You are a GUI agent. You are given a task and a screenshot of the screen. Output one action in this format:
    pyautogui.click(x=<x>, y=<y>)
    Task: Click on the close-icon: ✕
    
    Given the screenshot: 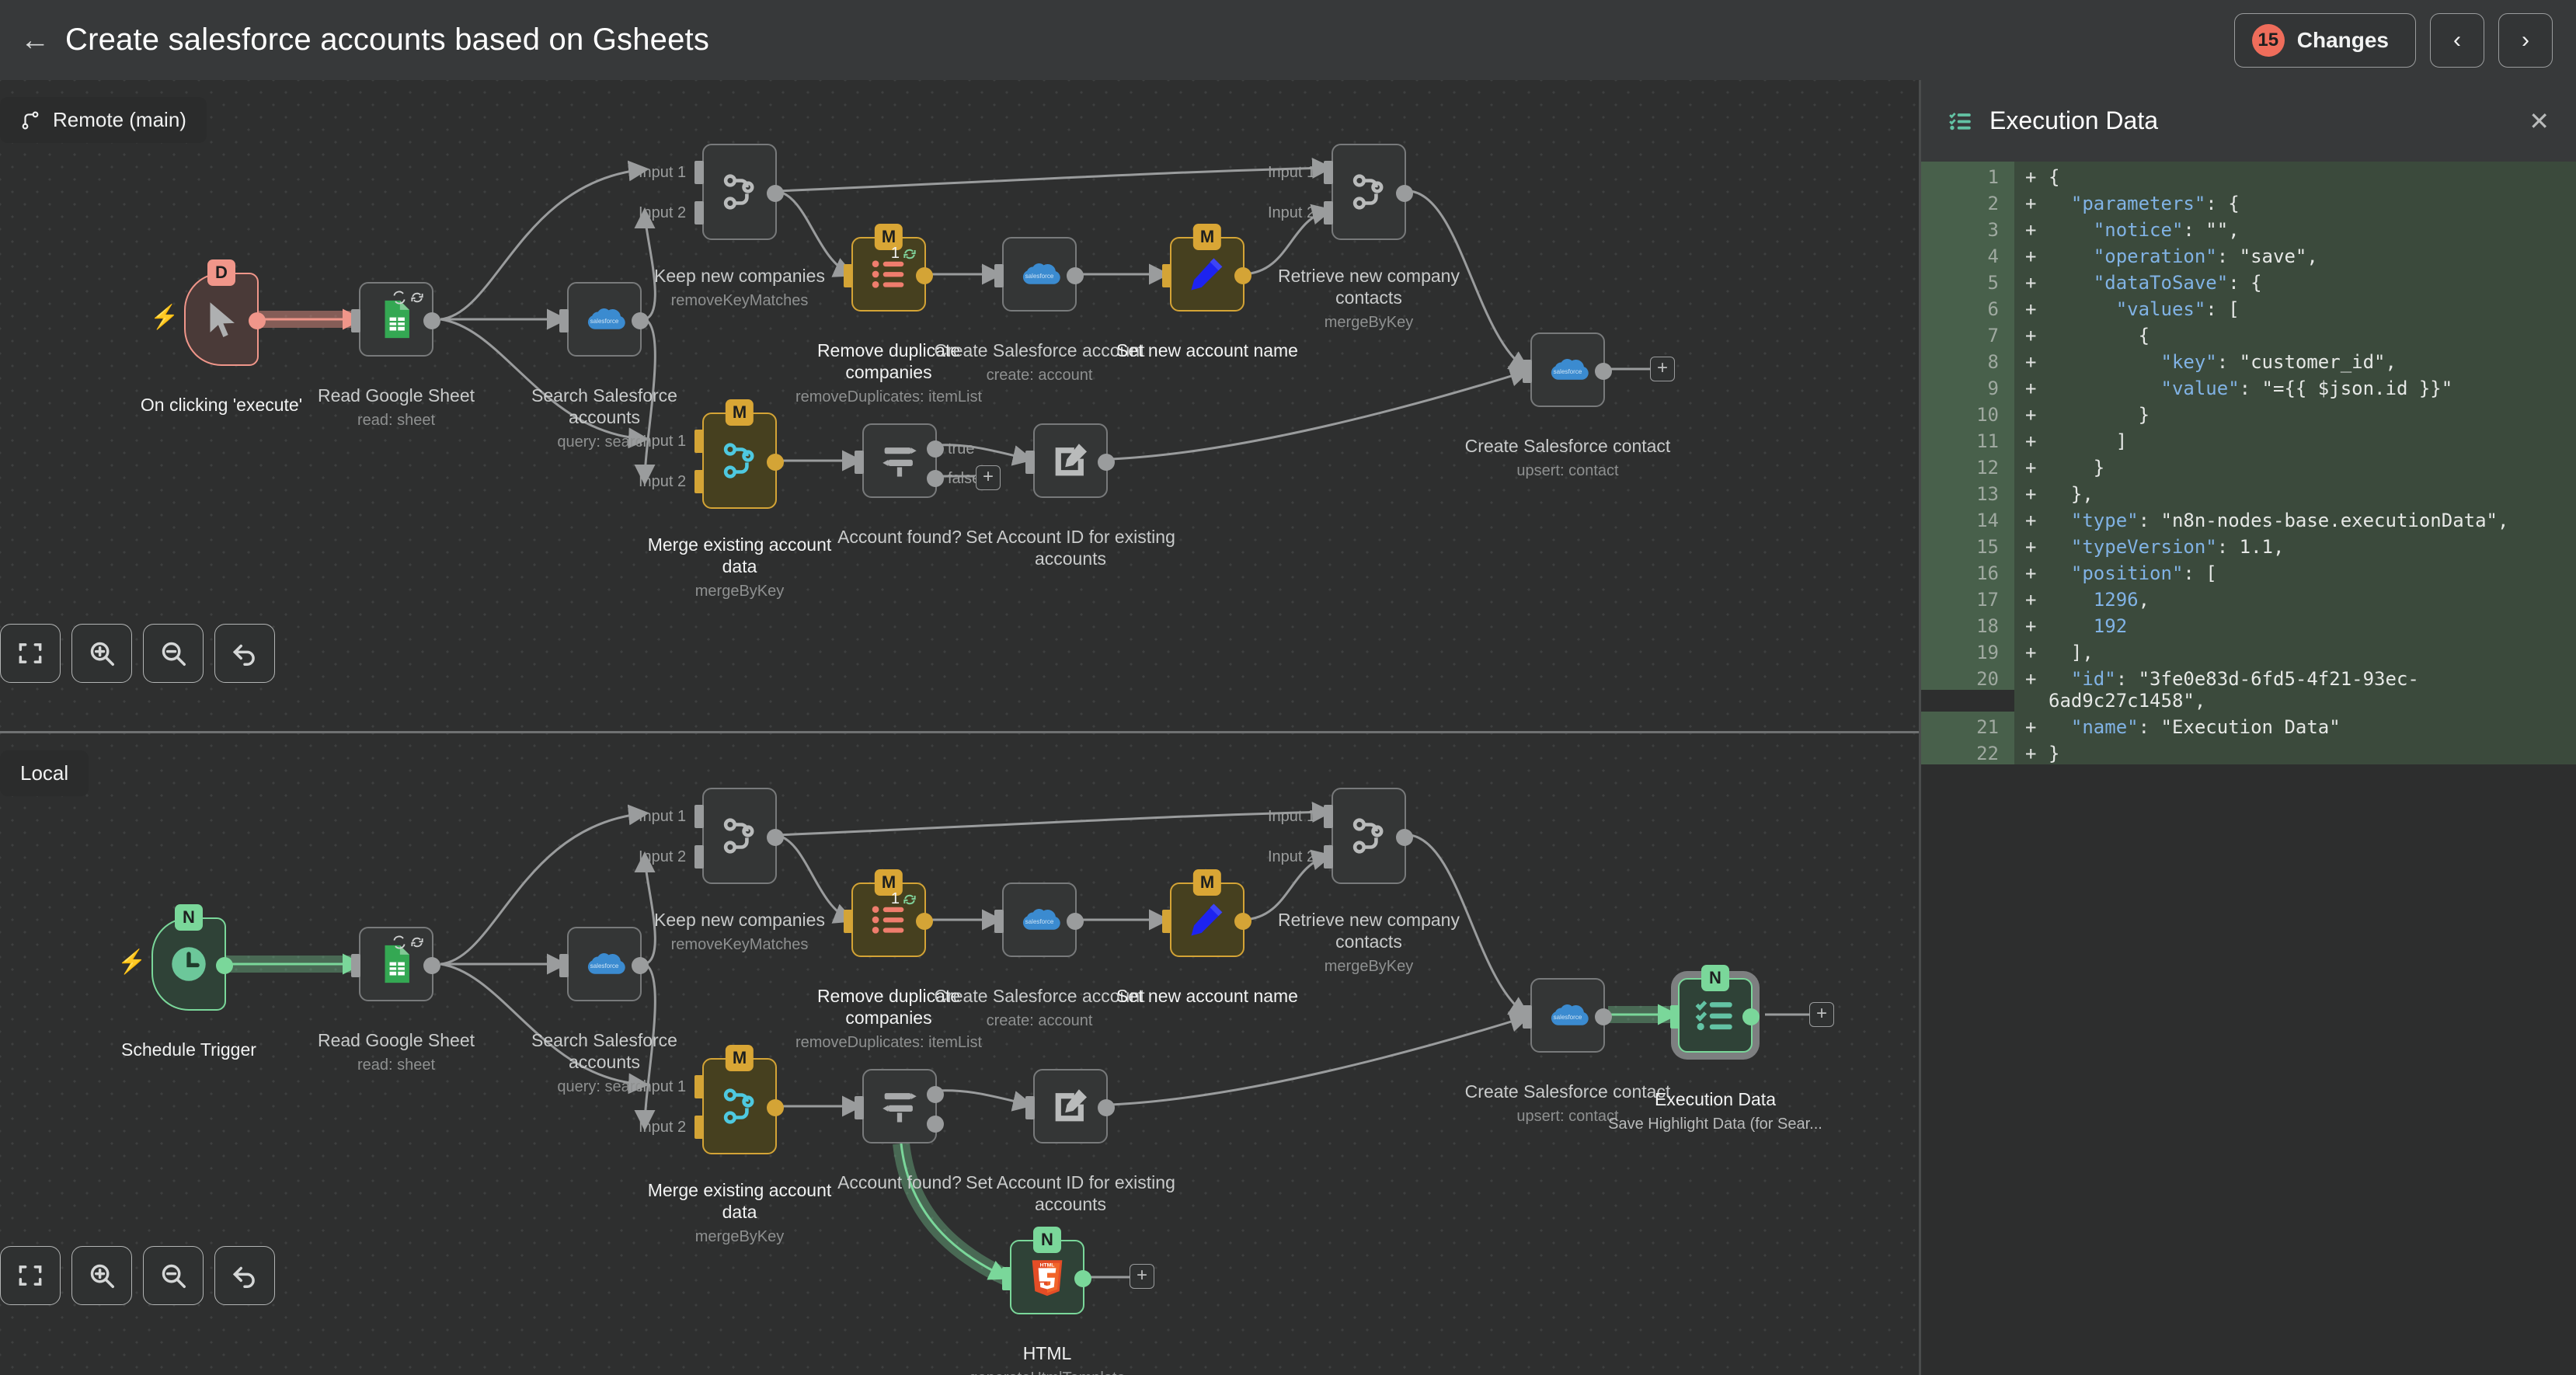 What is the action you would take?
    pyautogui.click(x=2539, y=120)
    